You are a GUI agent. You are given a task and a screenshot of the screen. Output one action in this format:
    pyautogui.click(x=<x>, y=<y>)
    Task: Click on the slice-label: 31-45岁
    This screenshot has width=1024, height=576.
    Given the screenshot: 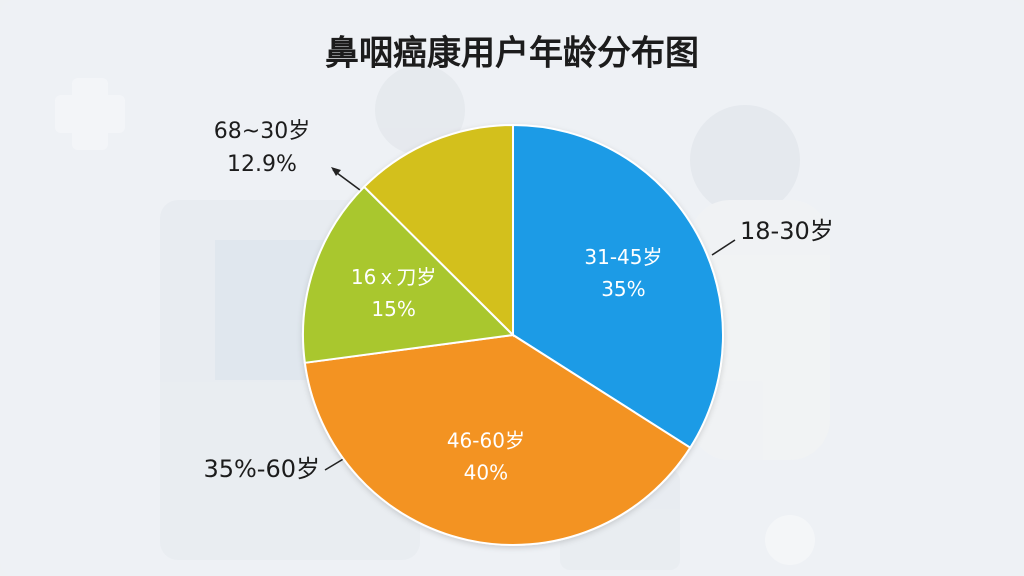 What is the action you would take?
    pyautogui.click(x=623, y=257)
    